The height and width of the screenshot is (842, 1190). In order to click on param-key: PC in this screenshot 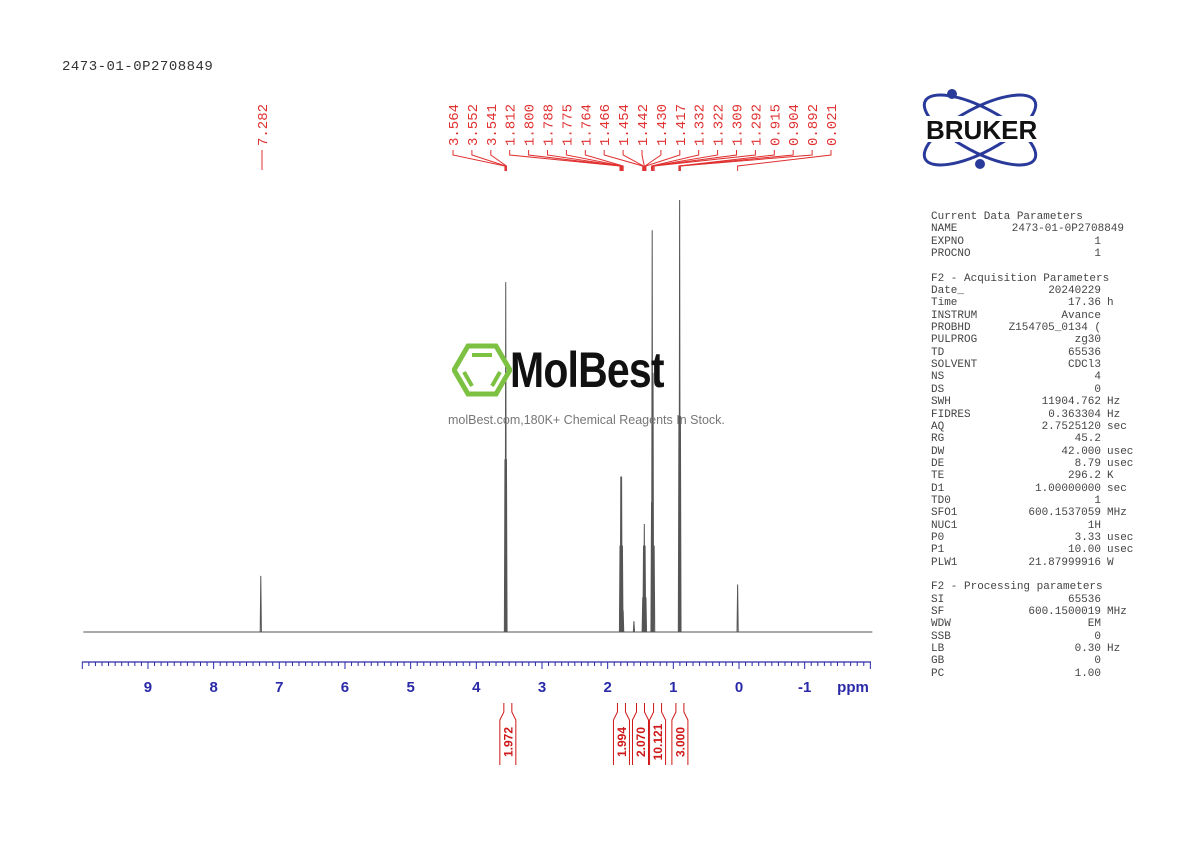, I will do `click(938, 673)`.